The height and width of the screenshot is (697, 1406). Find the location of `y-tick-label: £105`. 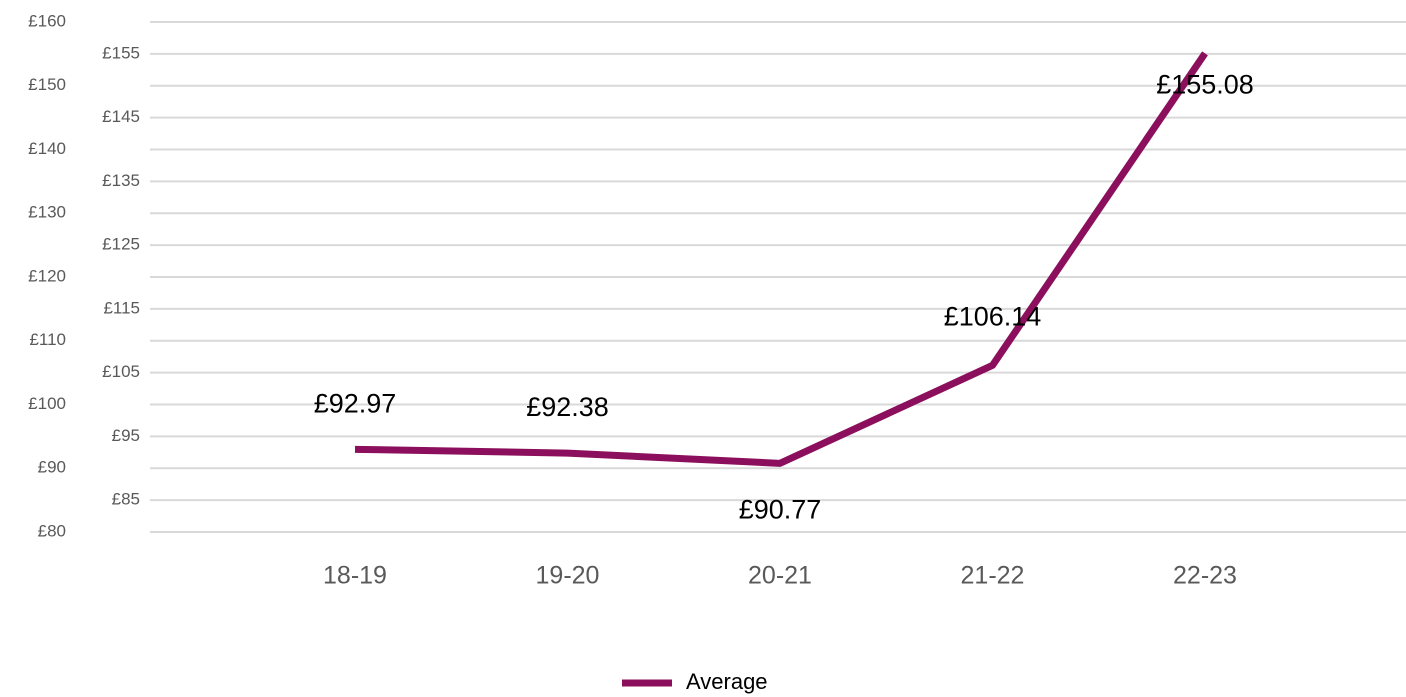

y-tick-label: £105 is located at coordinates (121, 371).